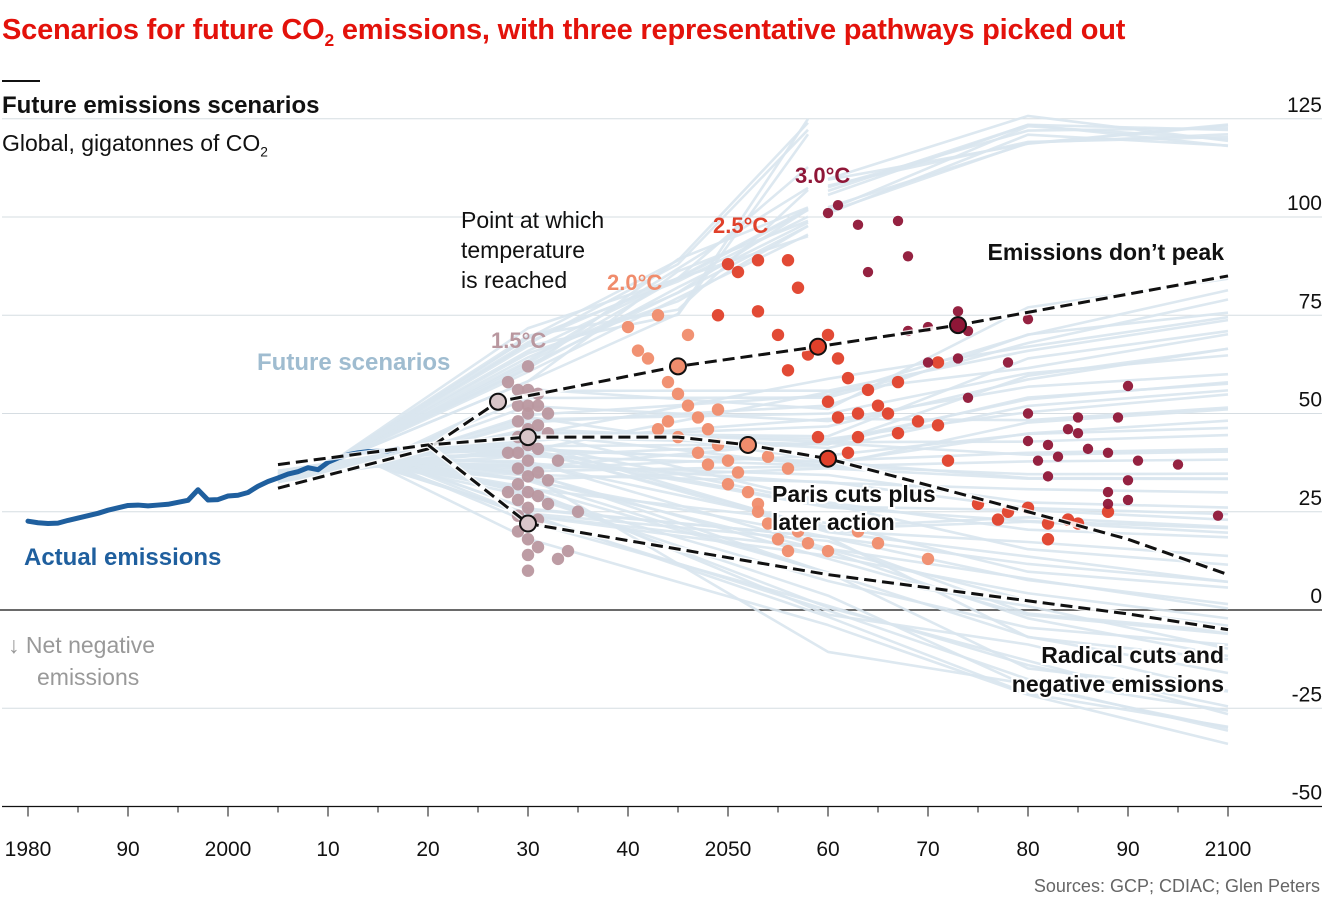  I want to click on x-tick-label: 10, so click(327, 849).